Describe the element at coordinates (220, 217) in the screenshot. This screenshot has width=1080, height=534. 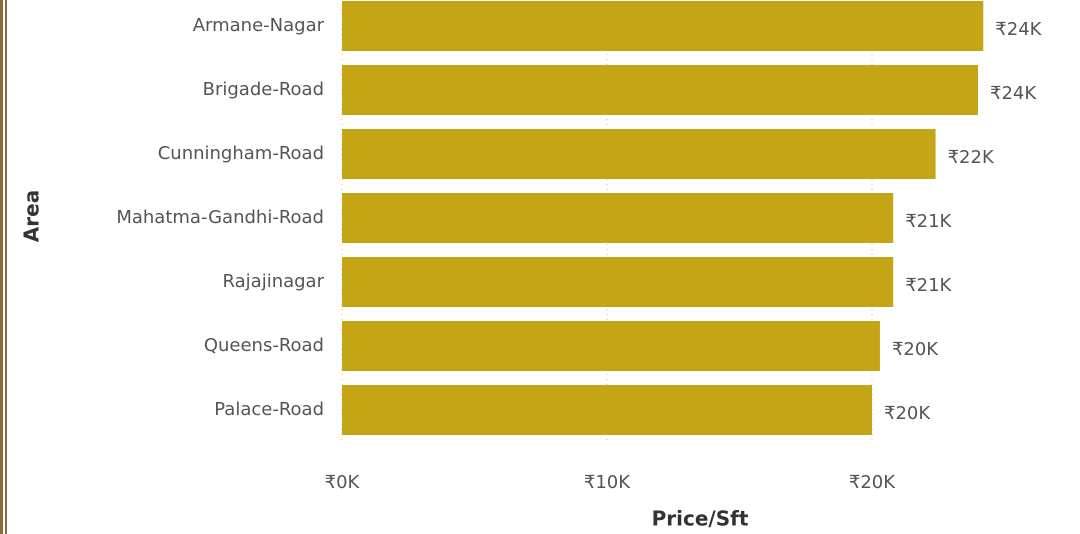
I see `y-tick-label: Mahatma-Gandhi-Road` at that location.